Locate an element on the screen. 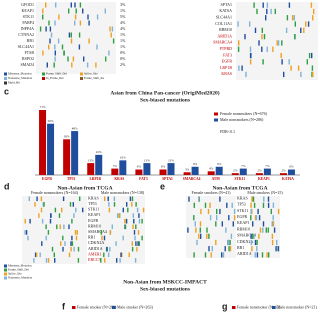  panel-title: Non-Asian from TCGA is located at coordinates (84, 188).